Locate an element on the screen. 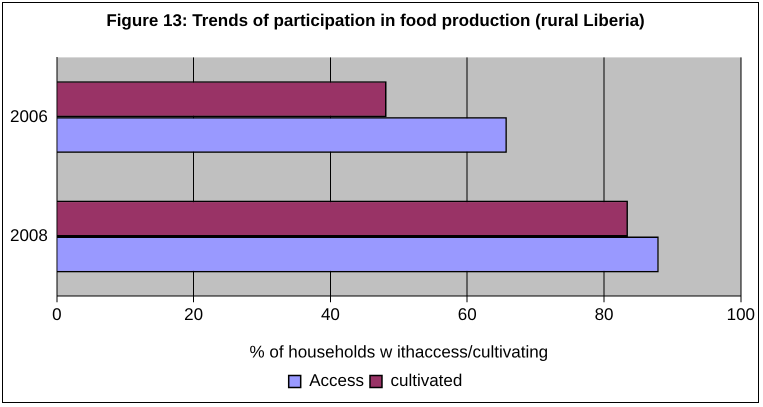 This screenshot has width=763, height=407. legend-label: Access is located at coordinates (336, 380).